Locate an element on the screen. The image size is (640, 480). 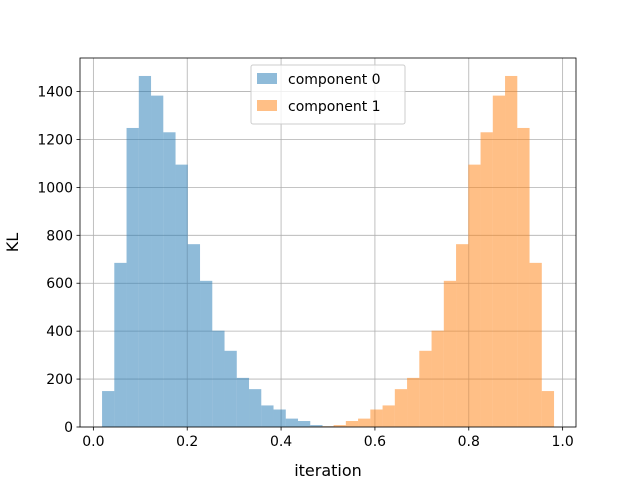
y-tick-label: 800 is located at coordinates (59, 236).